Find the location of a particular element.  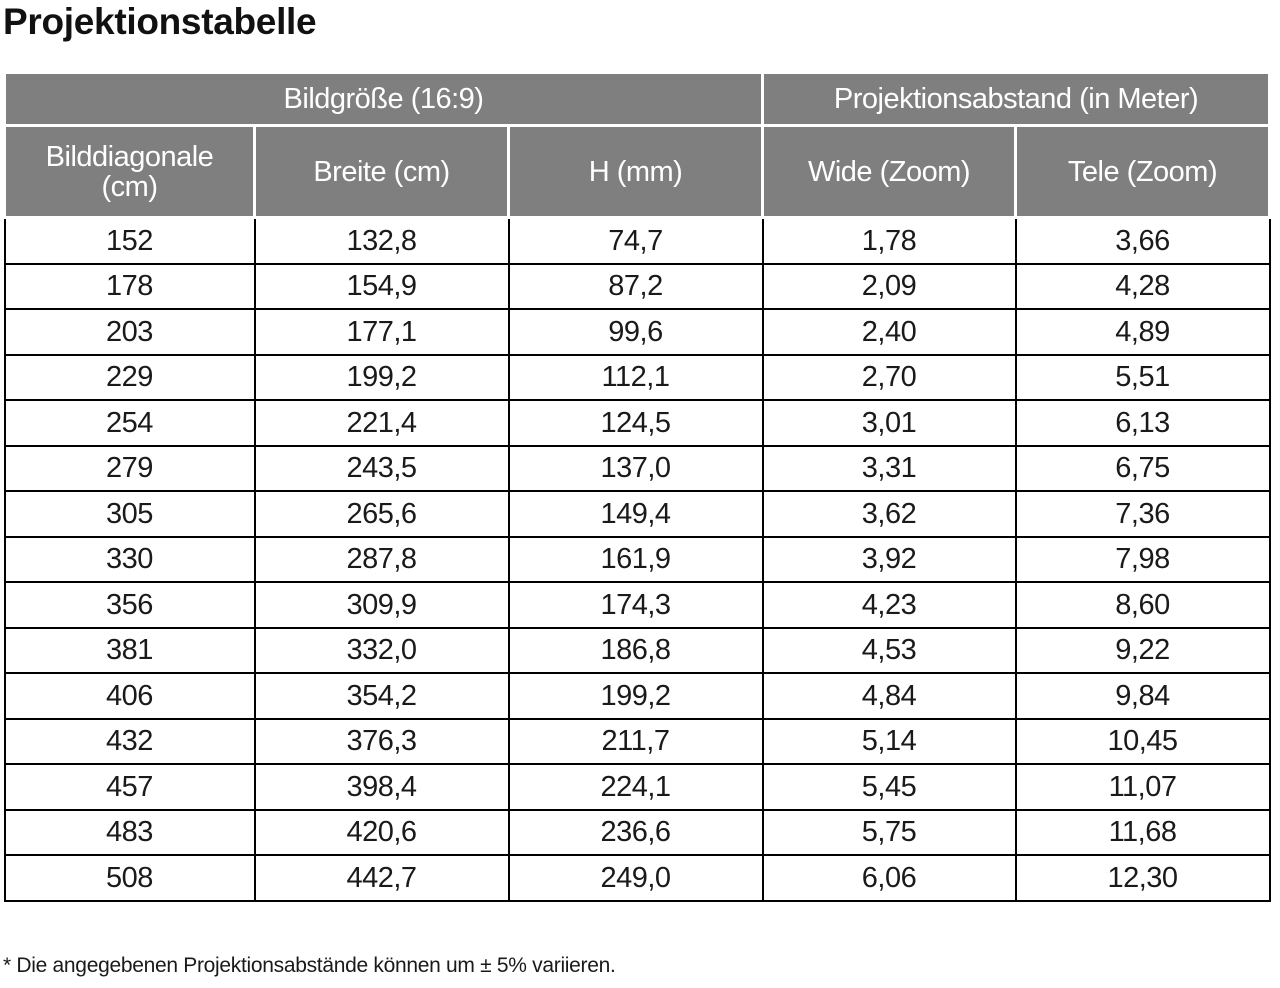

table-cell: 221,4 is located at coordinates (381, 423).